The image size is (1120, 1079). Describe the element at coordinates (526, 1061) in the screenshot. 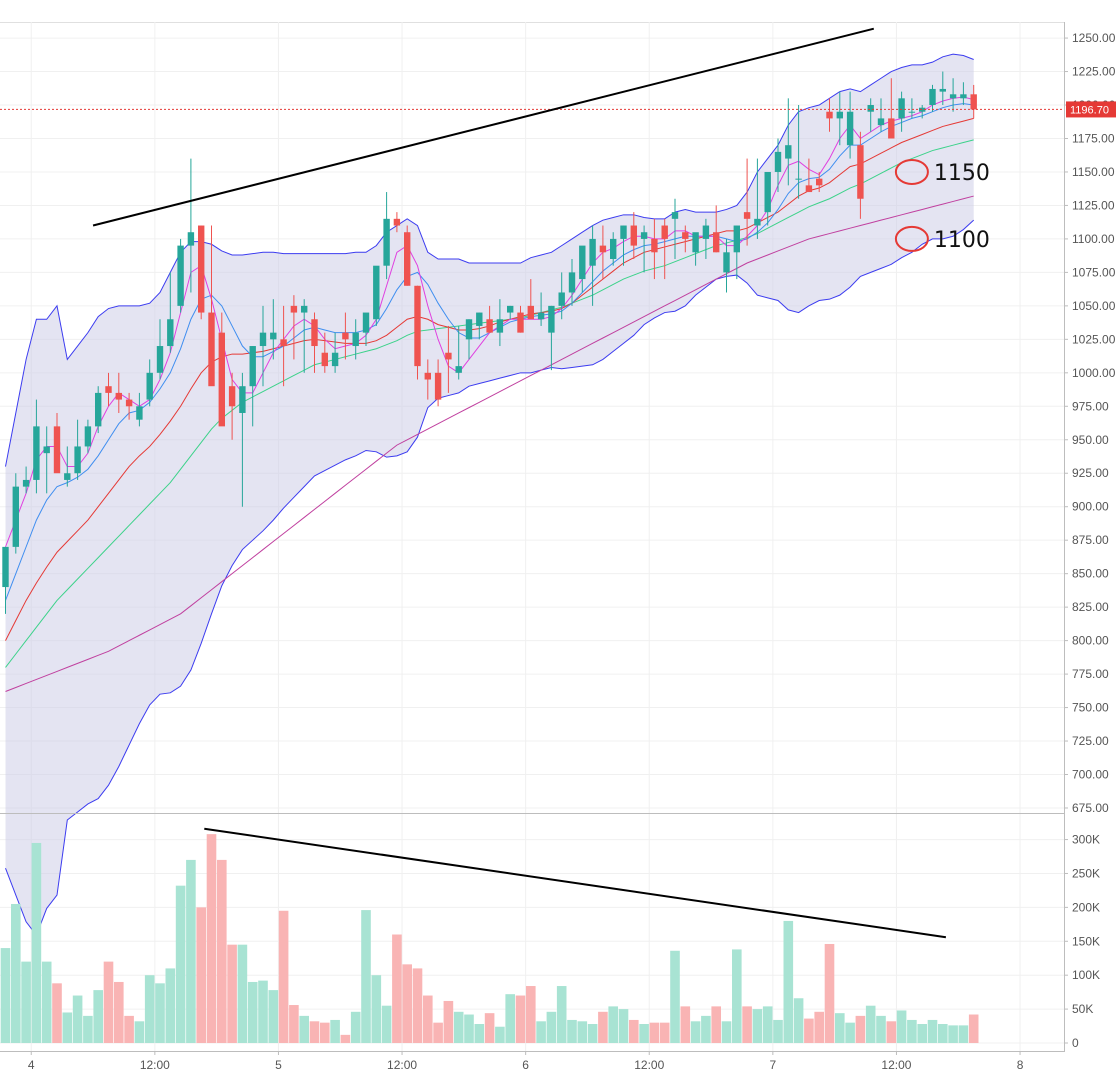

I see `time-axis: 4 12:00 5 12:00 6 12:00 7 12:00 8` at that location.